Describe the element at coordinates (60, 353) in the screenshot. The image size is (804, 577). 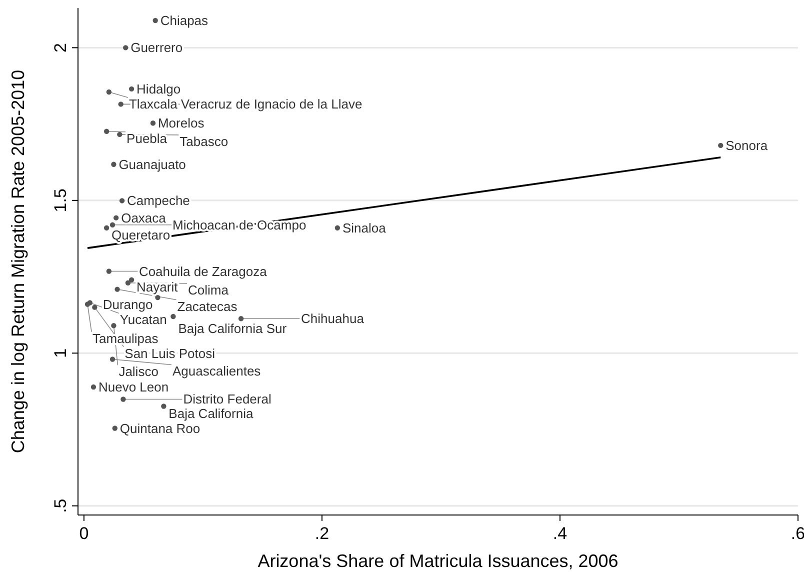
I see `y-tick-label: 1` at that location.